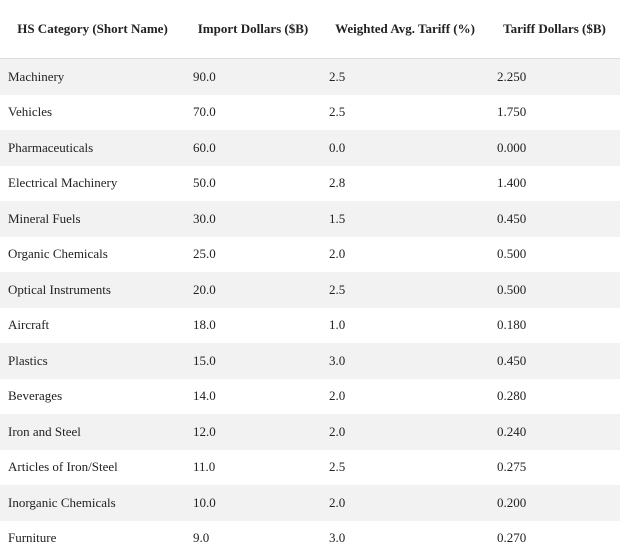 This screenshot has width=620, height=557. What do you see at coordinates (310, 539) in the screenshot?
I see `table-row: Furniture 9.0 3.0 0.270` at bounding box center [310, 539].